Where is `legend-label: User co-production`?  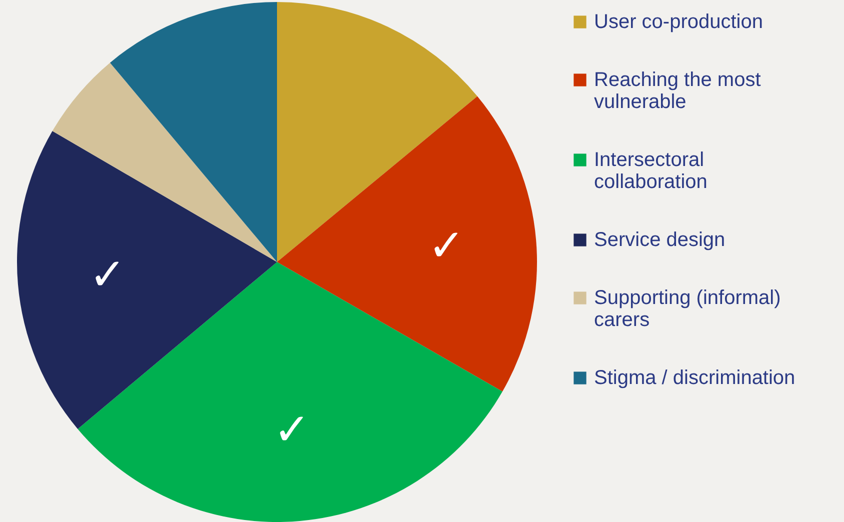 legend-label: User co-production is located at coordinates (678, 22).